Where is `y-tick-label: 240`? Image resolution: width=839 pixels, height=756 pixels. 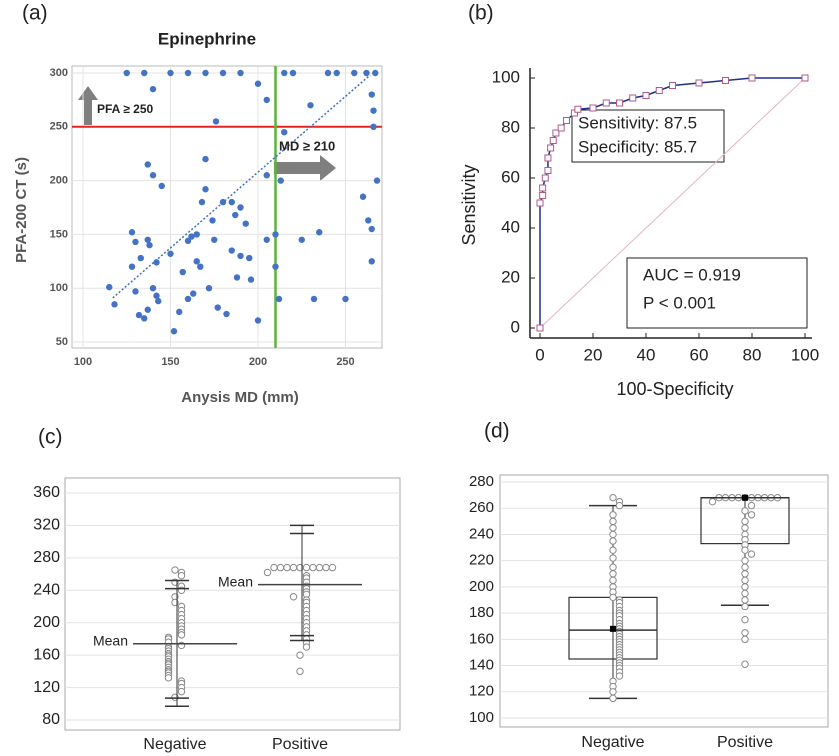
y-tick-label: 240 is located at coordinates (46, 590).